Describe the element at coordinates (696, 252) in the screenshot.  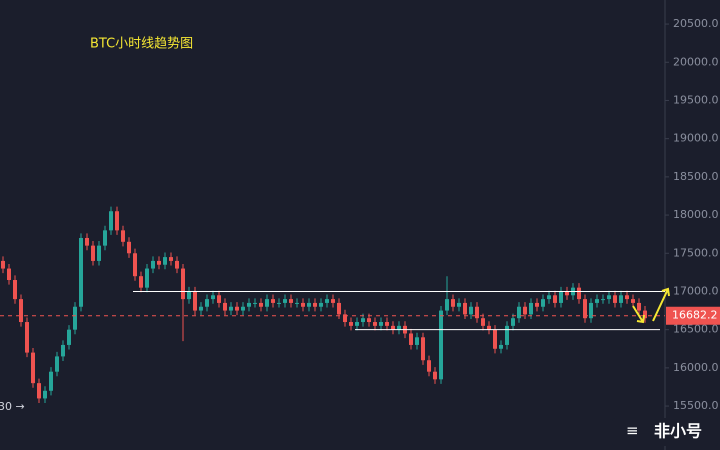
I see `y-tick-label: 17500.0` at that location.